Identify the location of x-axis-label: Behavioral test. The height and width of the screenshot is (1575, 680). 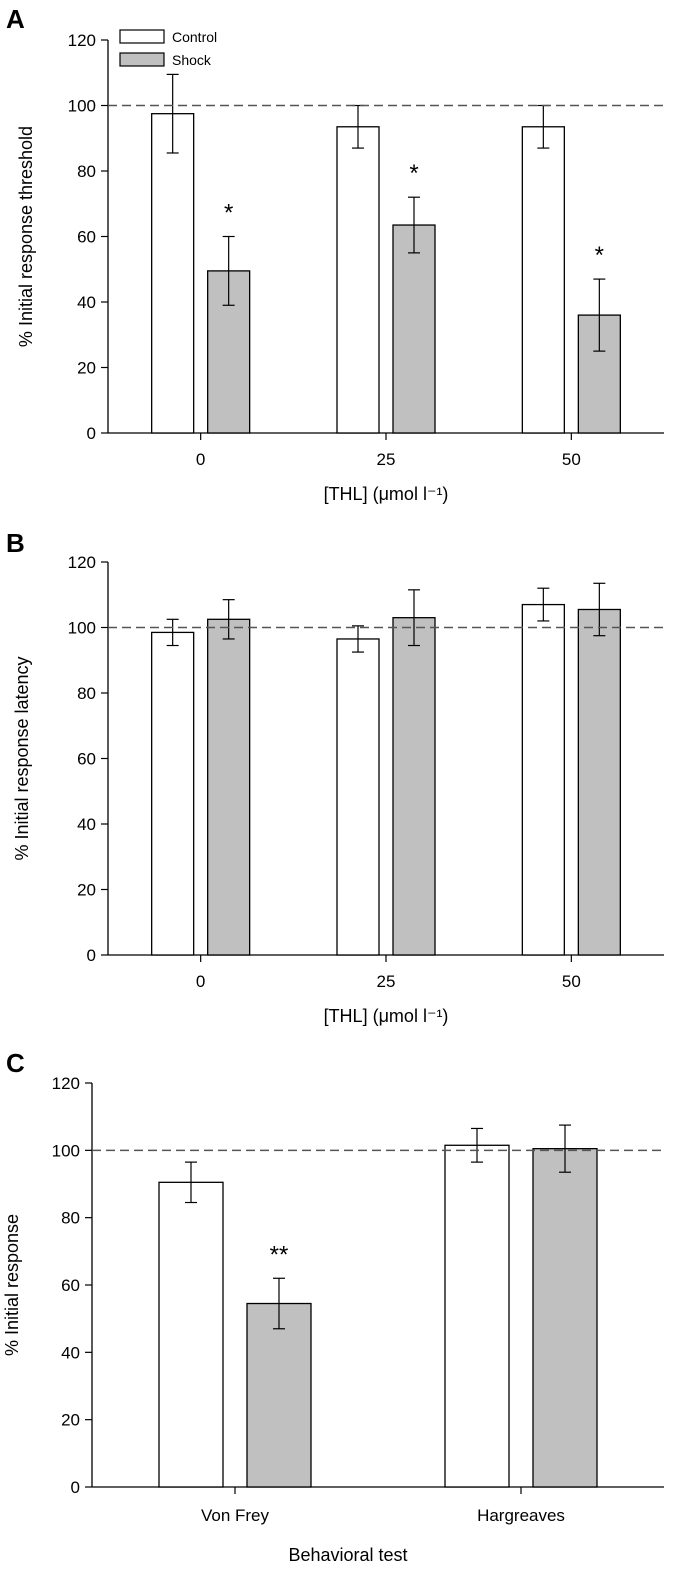
(347, 1555).